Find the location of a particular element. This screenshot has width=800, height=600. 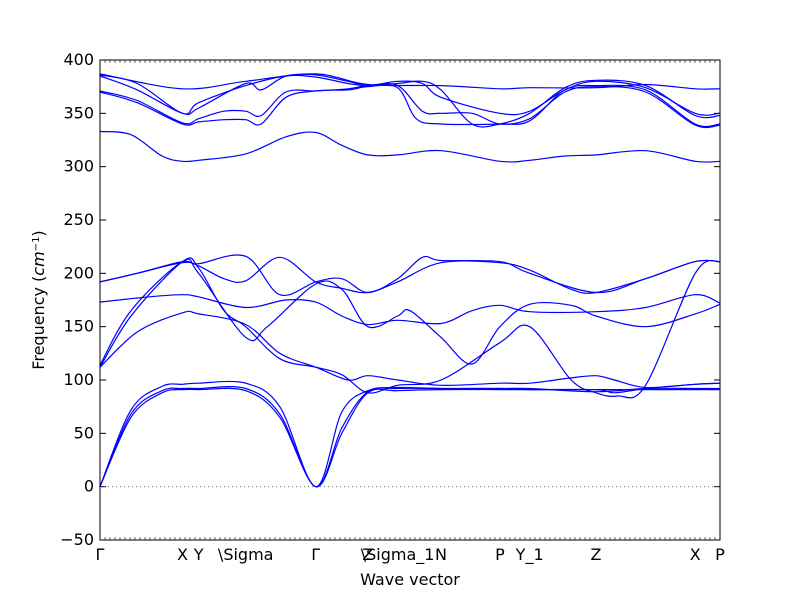

x-tick-label: \Sigma_1 is located at coordinates (398, 555).